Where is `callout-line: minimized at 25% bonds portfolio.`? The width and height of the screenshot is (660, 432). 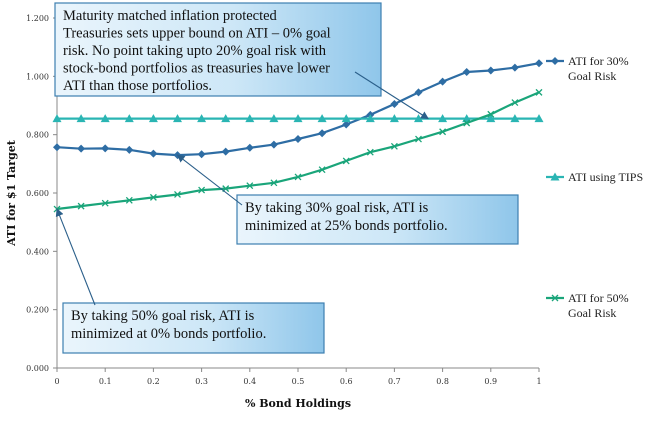
callout-line: minimized at 25% bonds portfolio. is located at coordinates (346, 226).